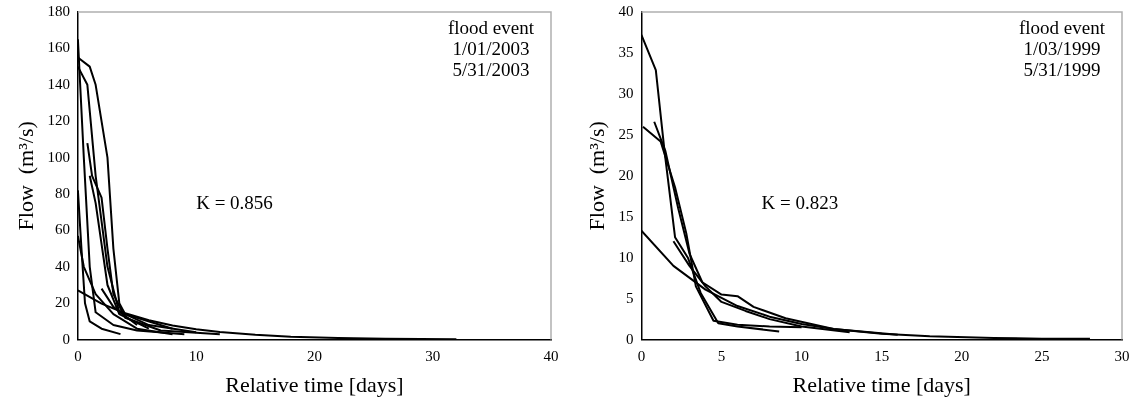  I want to click on y-tick-label: 60, so click(62, 229).